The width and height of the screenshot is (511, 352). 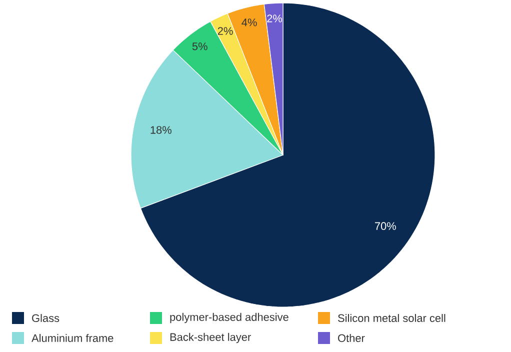 What do you see at coordinates (210, 338) in the screenshot?
I see `legend-label: Back-sheet layer` at bounding box center [210, 338].